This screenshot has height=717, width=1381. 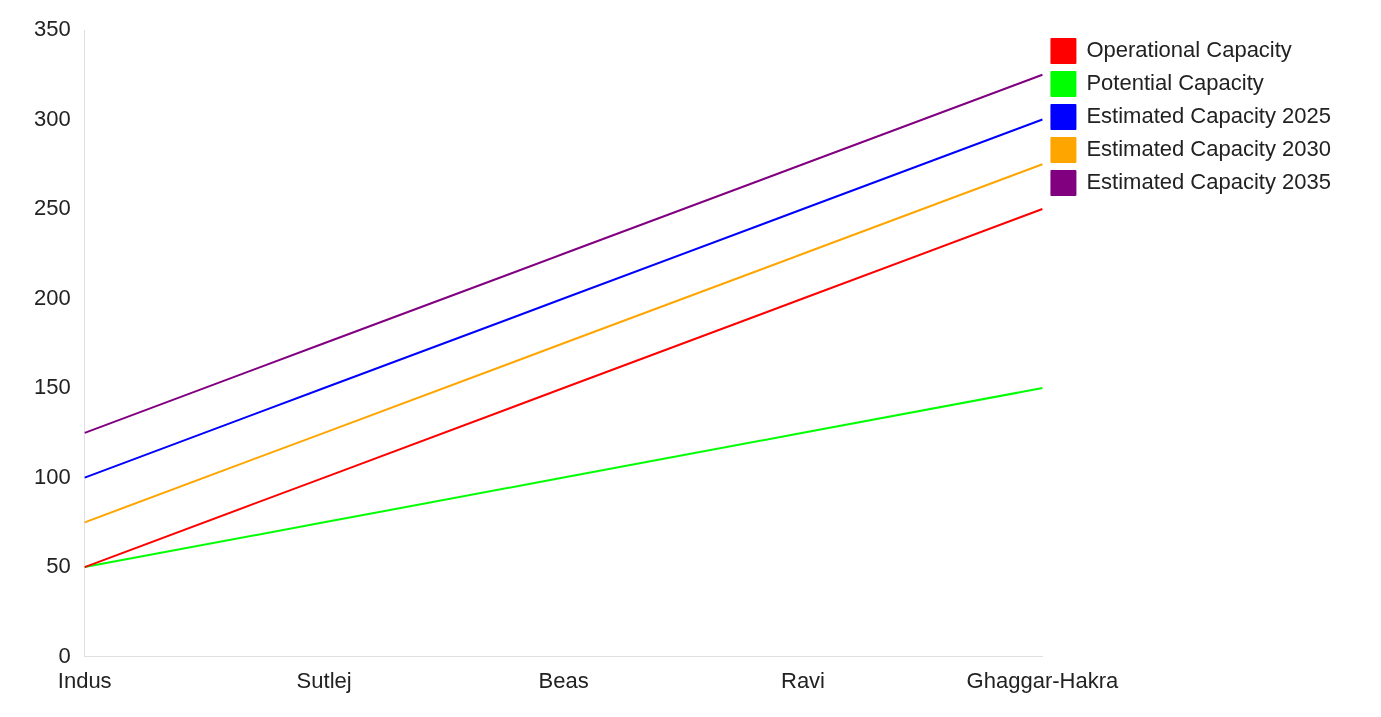 What do you see at coordinates (1208, 116) in the screenshot?
I see `legend-label: Estimated Capacity 2025` at bounding box center [1208, 116].